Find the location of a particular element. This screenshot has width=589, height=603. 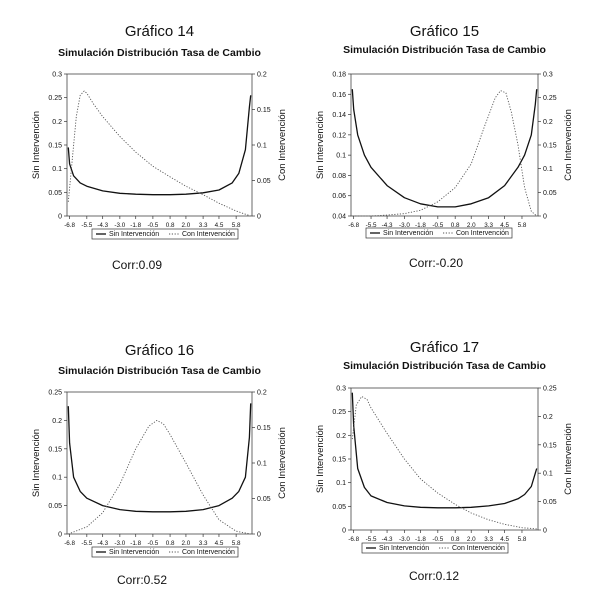

x-tick-label: -1.8 is located at coordinates (420, 225).